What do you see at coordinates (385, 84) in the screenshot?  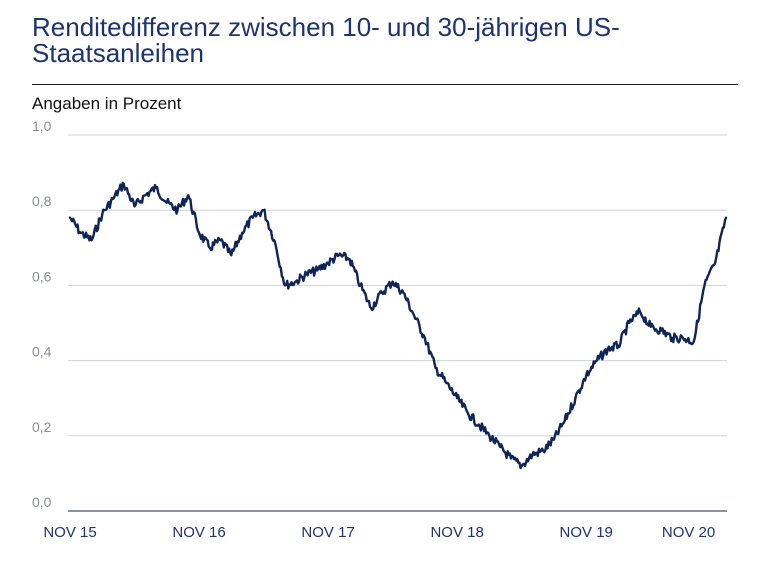 I see `title-divider` at bounding box center [385, 84].